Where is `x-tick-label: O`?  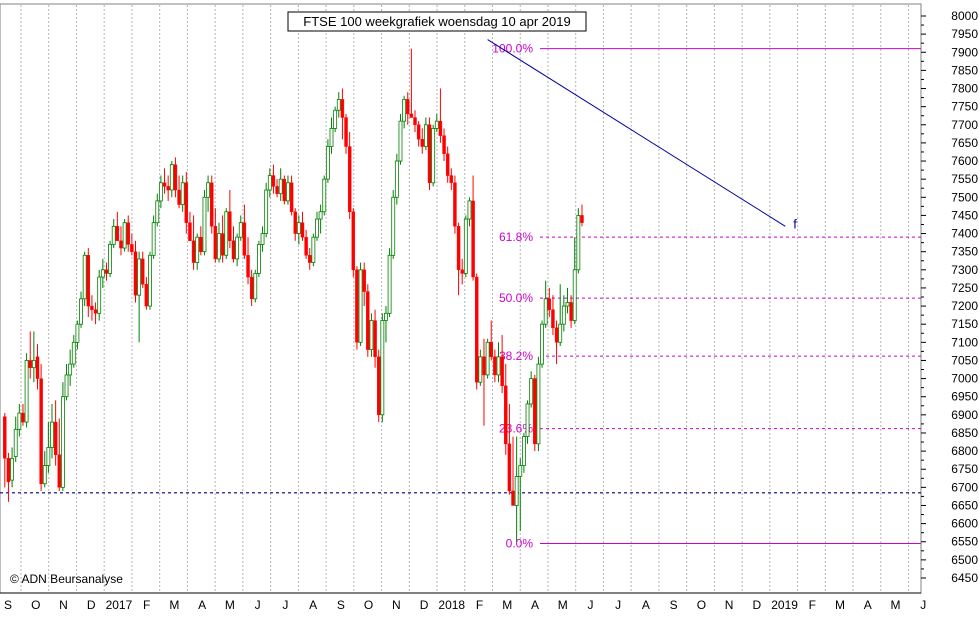
x-tick-label: O is located at coordinates (701, 605).